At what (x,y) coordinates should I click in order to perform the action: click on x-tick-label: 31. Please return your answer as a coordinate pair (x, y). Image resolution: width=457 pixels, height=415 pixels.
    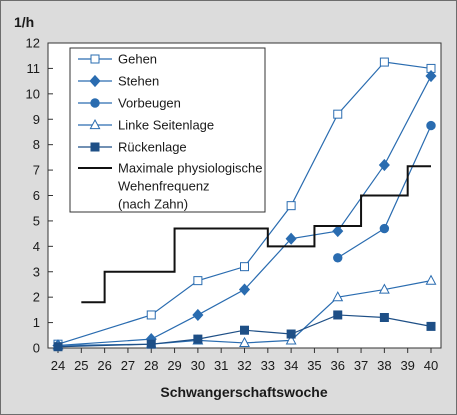
    Looking at the image, I should click on (221, 365).